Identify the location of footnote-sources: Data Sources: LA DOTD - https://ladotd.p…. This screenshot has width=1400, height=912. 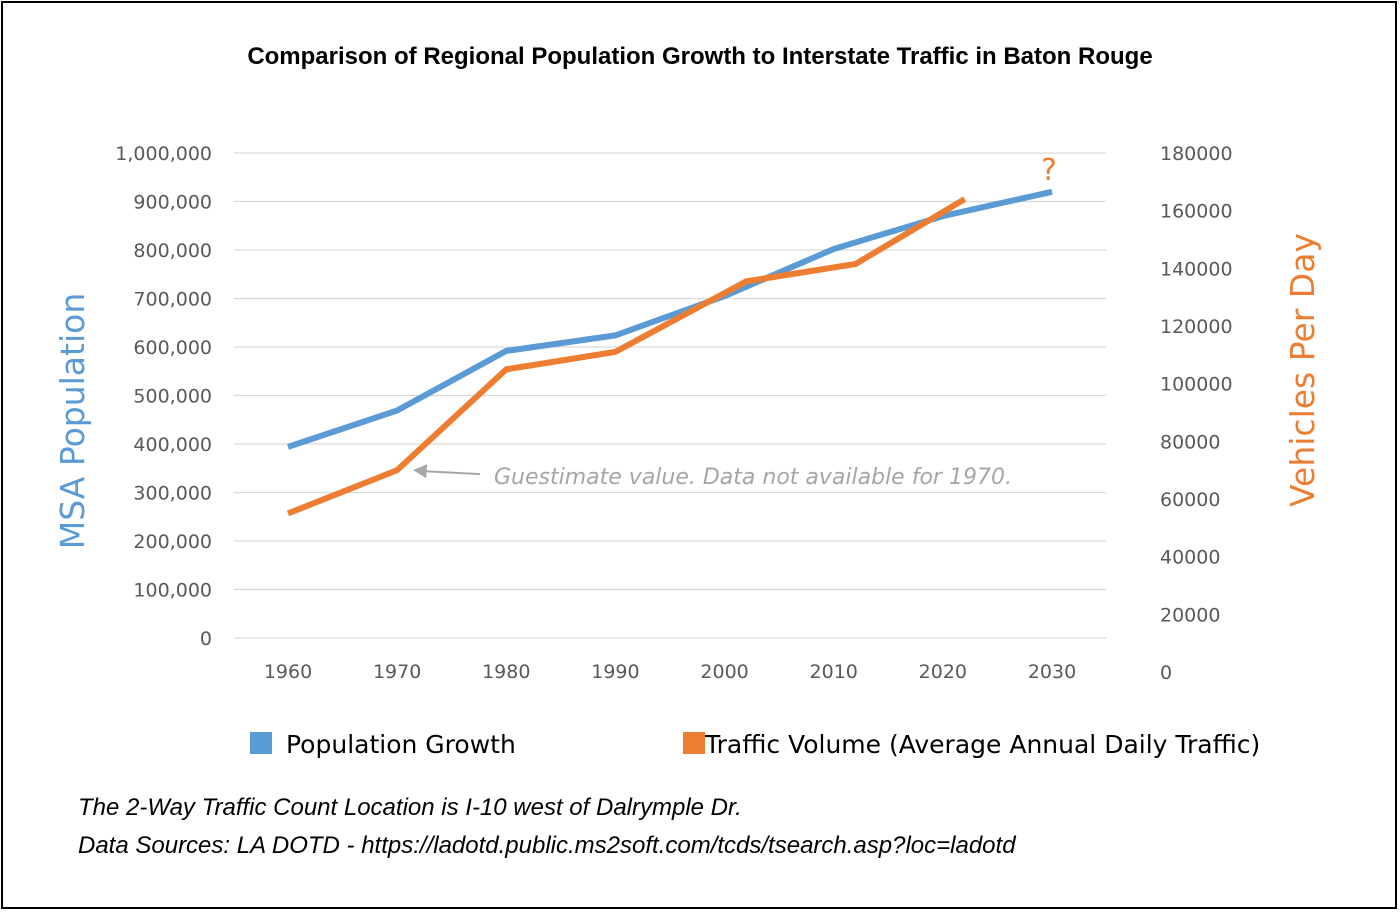
(547, 845).